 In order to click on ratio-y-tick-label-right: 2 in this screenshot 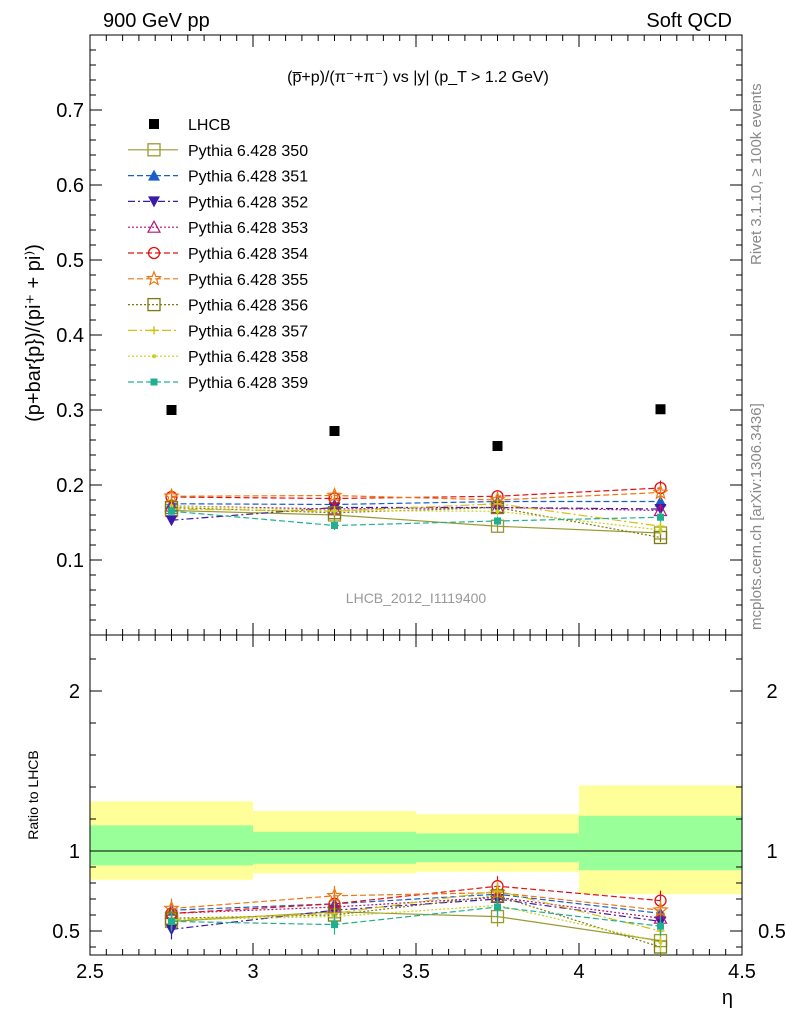, I will do `click(771, 692)`.